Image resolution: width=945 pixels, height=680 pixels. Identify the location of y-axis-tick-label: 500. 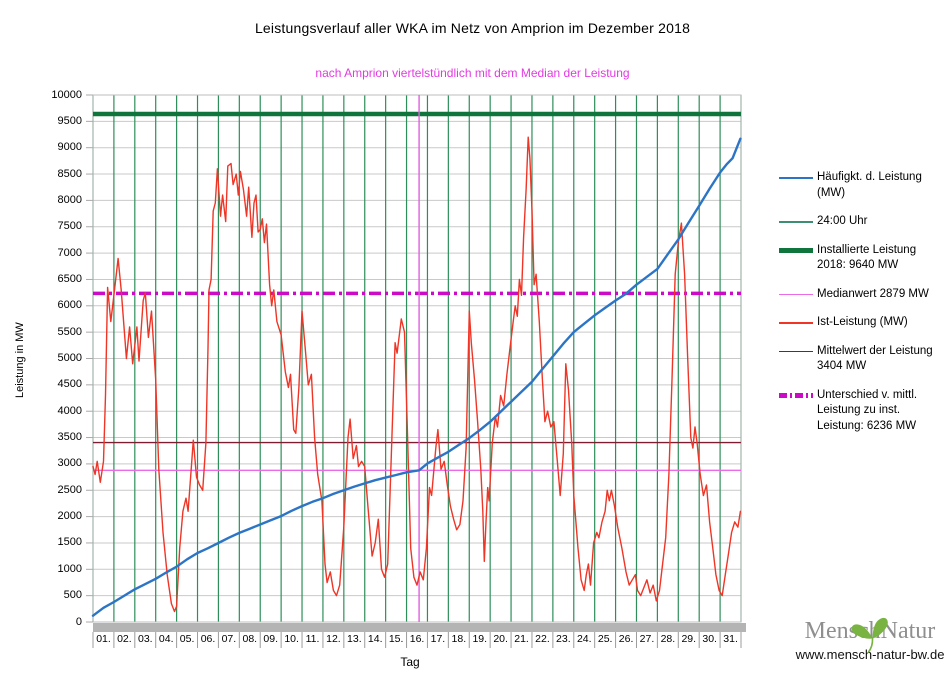
(72, 595).